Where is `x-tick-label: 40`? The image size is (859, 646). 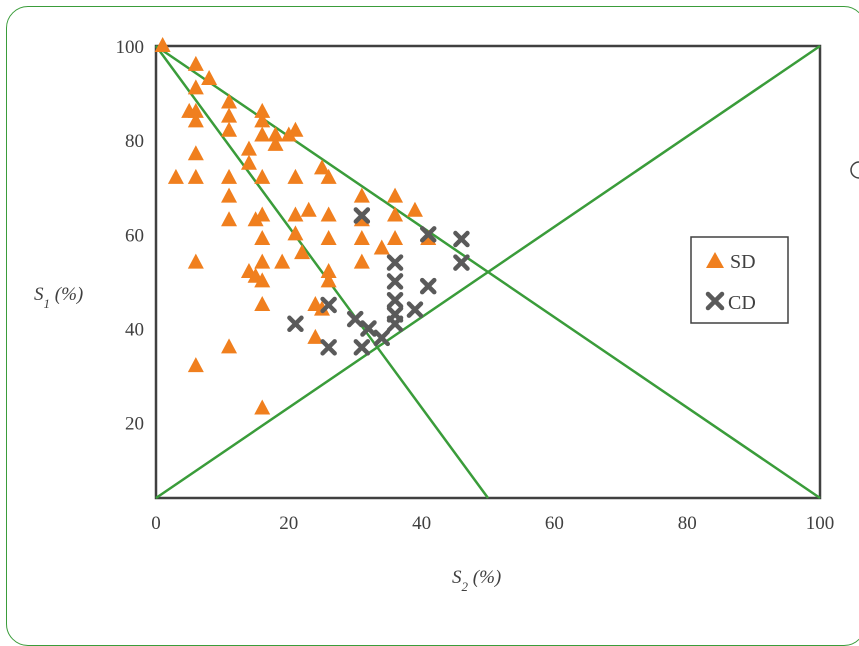 x-tick-label: 40 is located at coordinates (421, 523).